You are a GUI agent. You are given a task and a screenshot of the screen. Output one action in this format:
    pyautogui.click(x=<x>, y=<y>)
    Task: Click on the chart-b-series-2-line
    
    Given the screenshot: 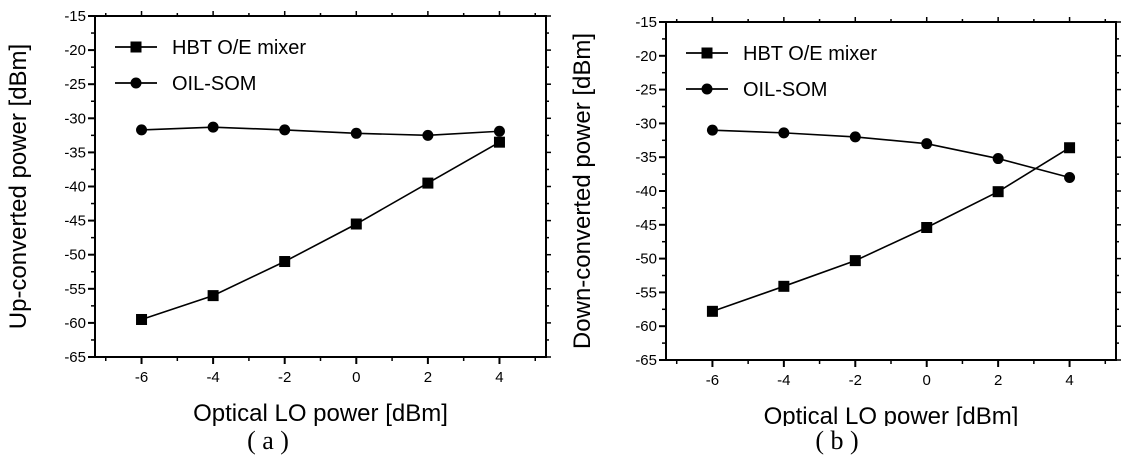 What is the action you would take?
    pyautogui.click(x=891, y=154)
    